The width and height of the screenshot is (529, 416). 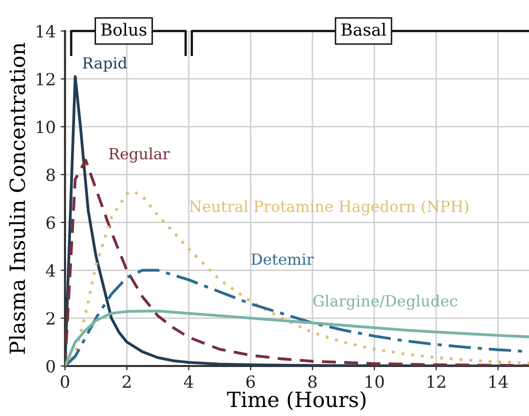 I want to click on x-tick-label: 0, so click(x=65, y=381).